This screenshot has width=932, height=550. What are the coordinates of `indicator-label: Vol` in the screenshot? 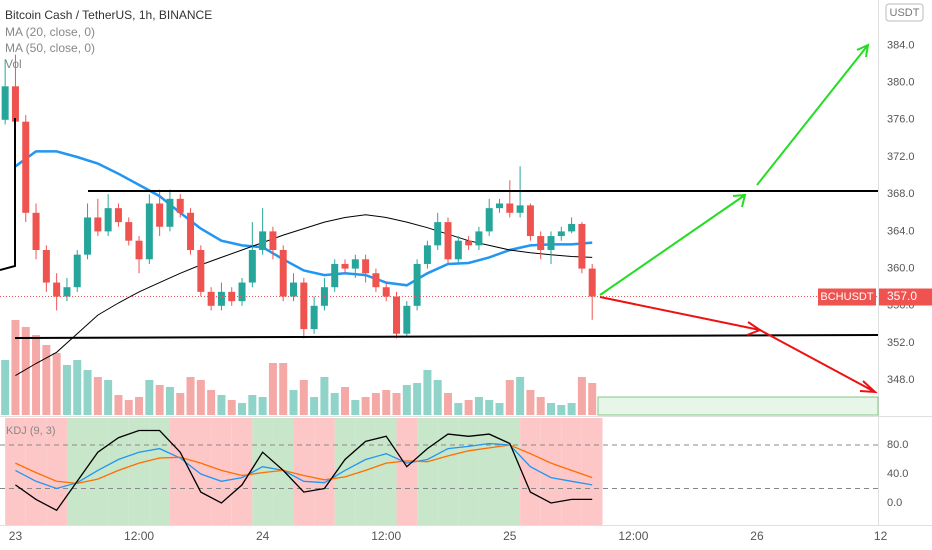 It's located at (13, 64).